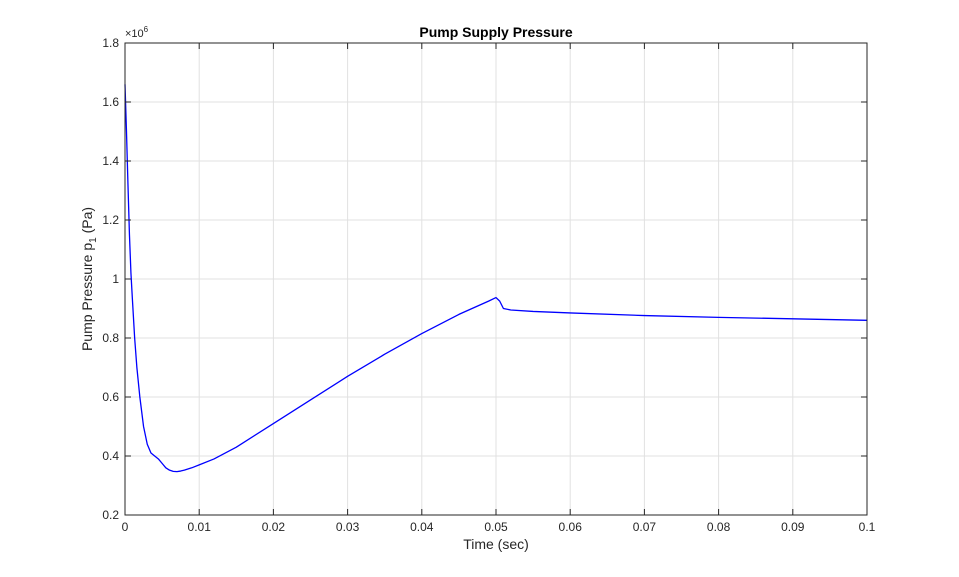 Image resolution: width=959 pixels, height=577 pixels. I want to click on y-tick-label: 1.6, so click(110, 102).